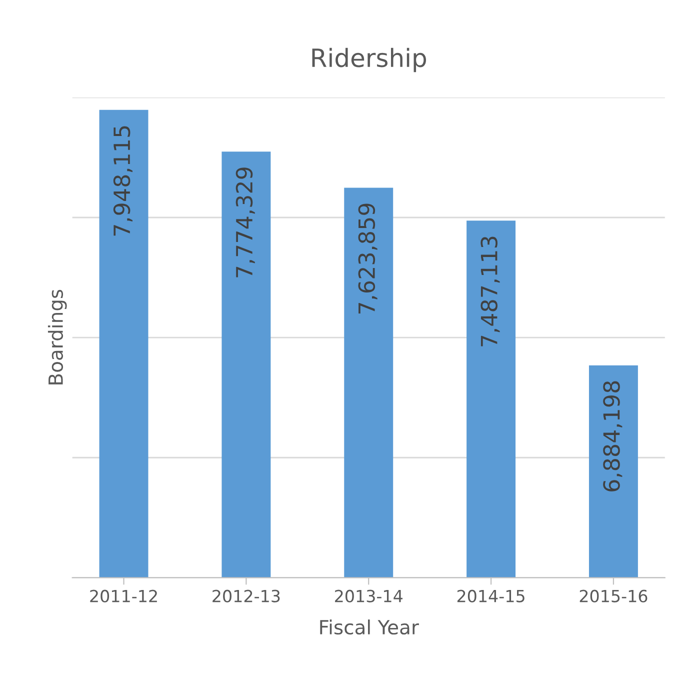 The image size is (689, 696). I want to click on x-axis-title: Fiscal Year, so click(369, 627).